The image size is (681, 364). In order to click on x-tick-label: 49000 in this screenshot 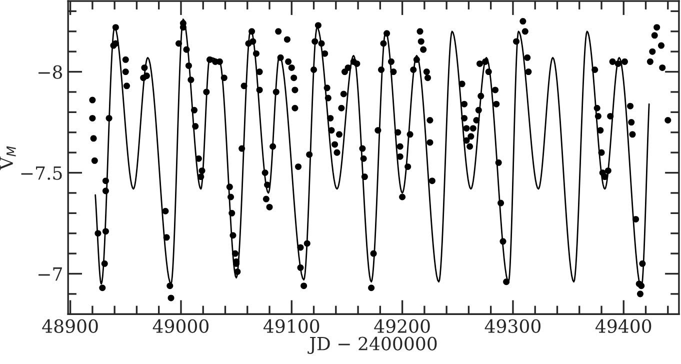, I will do `click(180, 326)`.